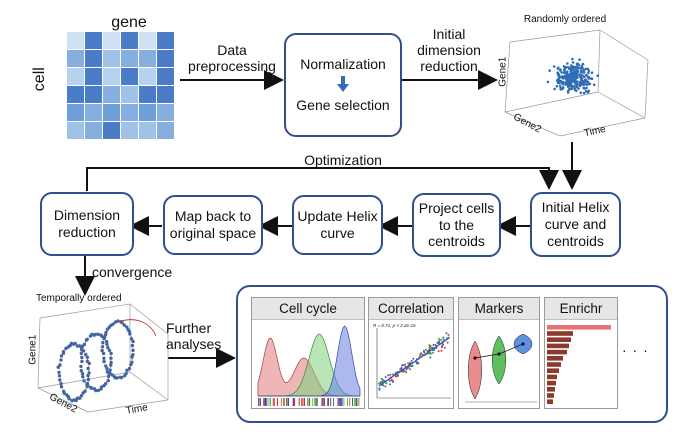 The height and width of the screenshot is (435, 680). Describe the element at coordinates (343, 63) in the screenshot. I see `normalization-label: Normalization` at that location.